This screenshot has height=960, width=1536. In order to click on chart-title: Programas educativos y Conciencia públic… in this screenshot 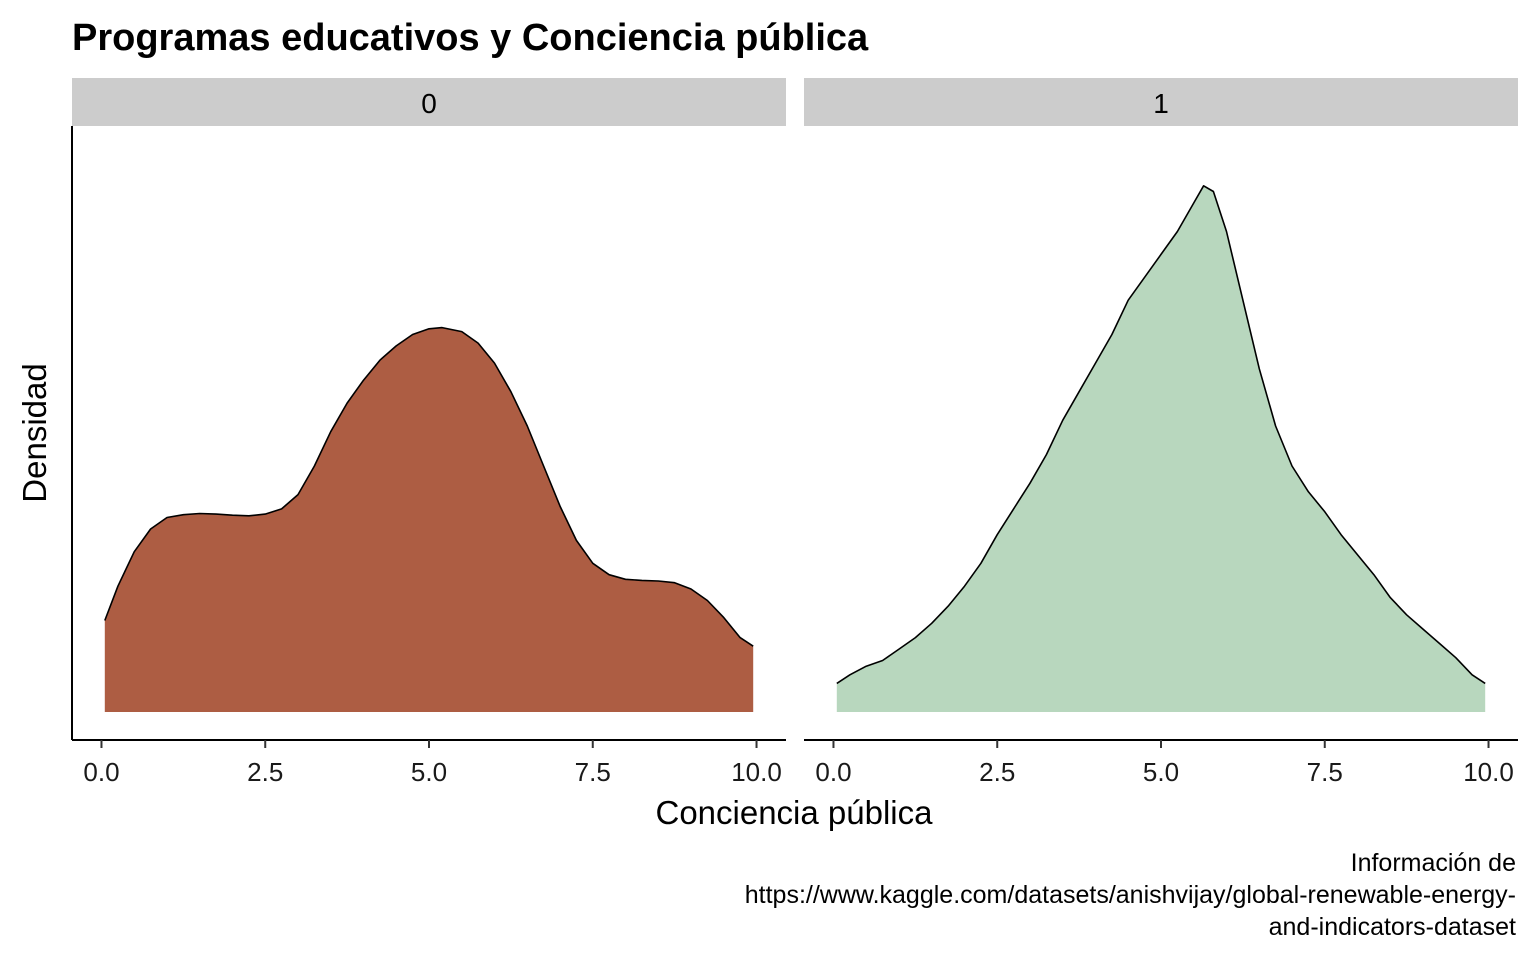, I will do `click(470, 38)`.